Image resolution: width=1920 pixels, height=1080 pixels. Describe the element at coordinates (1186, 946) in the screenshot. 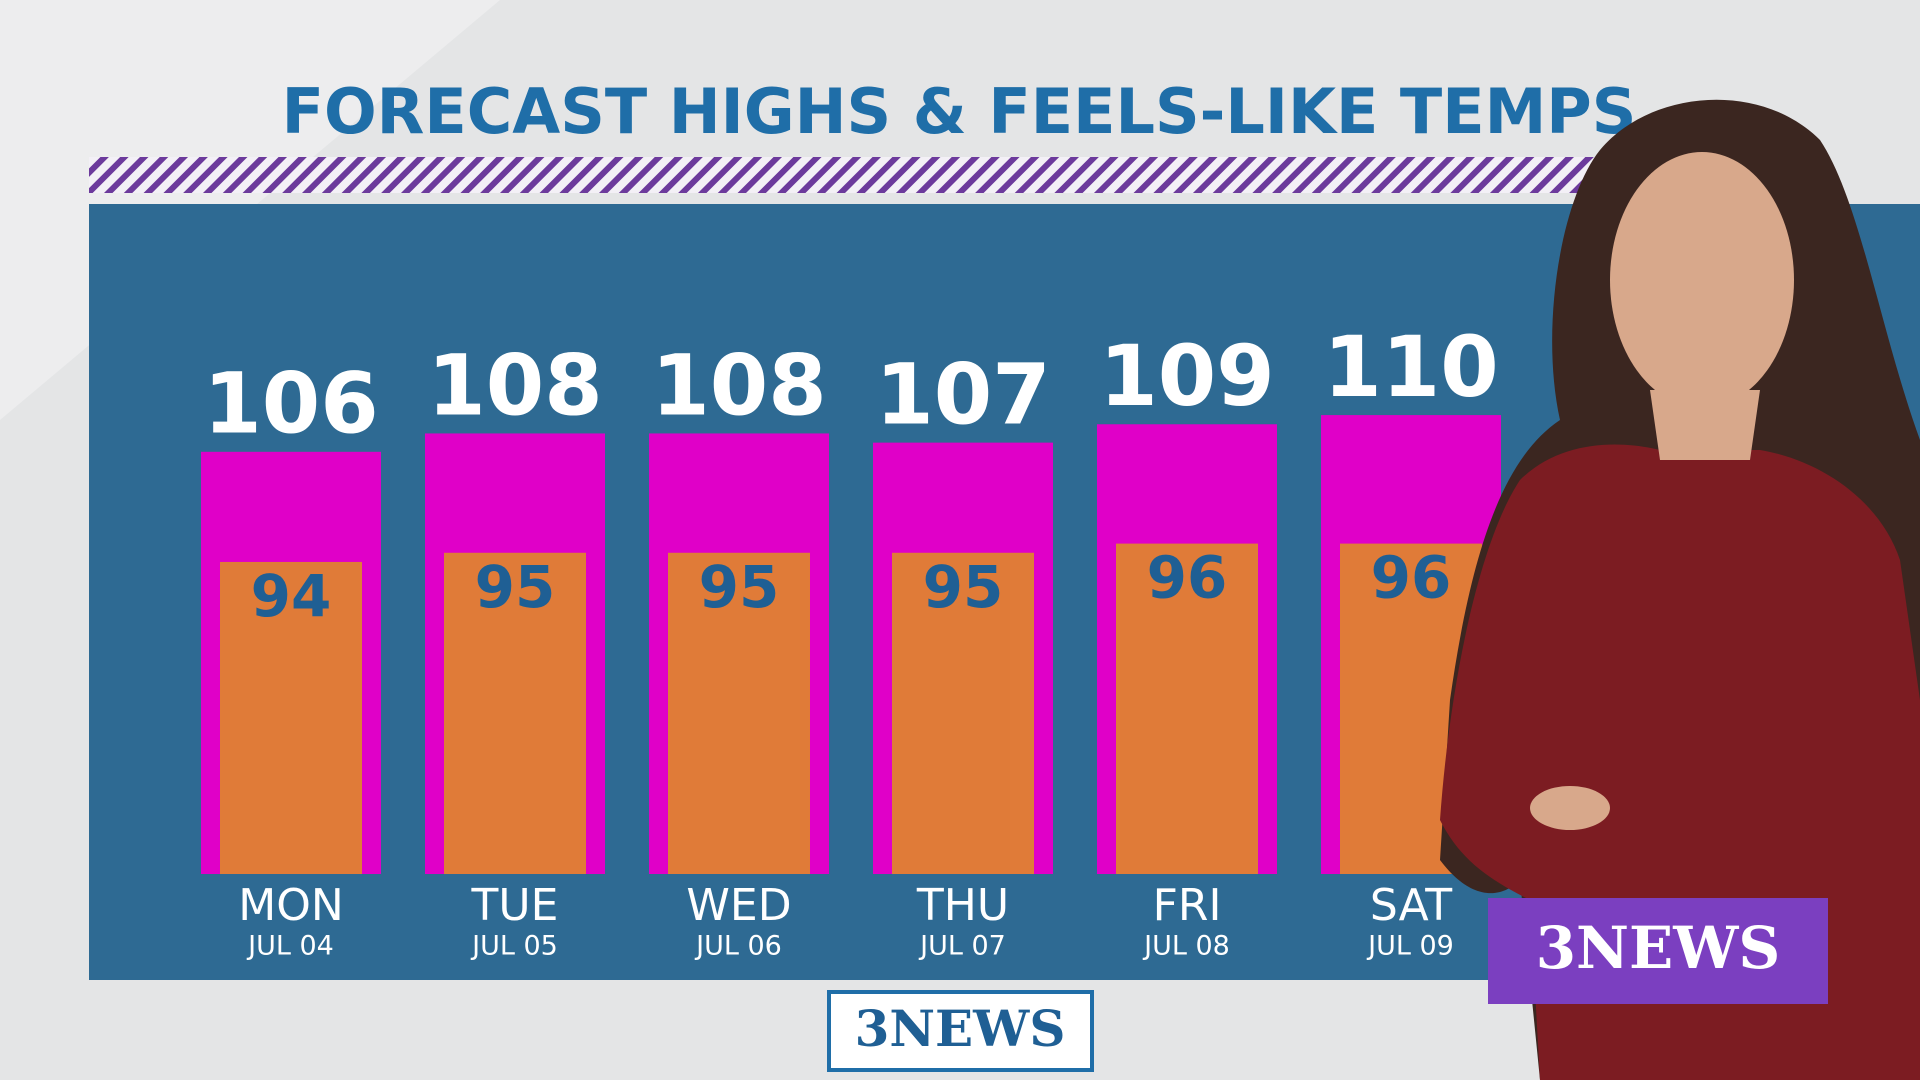

I see `date-label: JUL 08` at that location.